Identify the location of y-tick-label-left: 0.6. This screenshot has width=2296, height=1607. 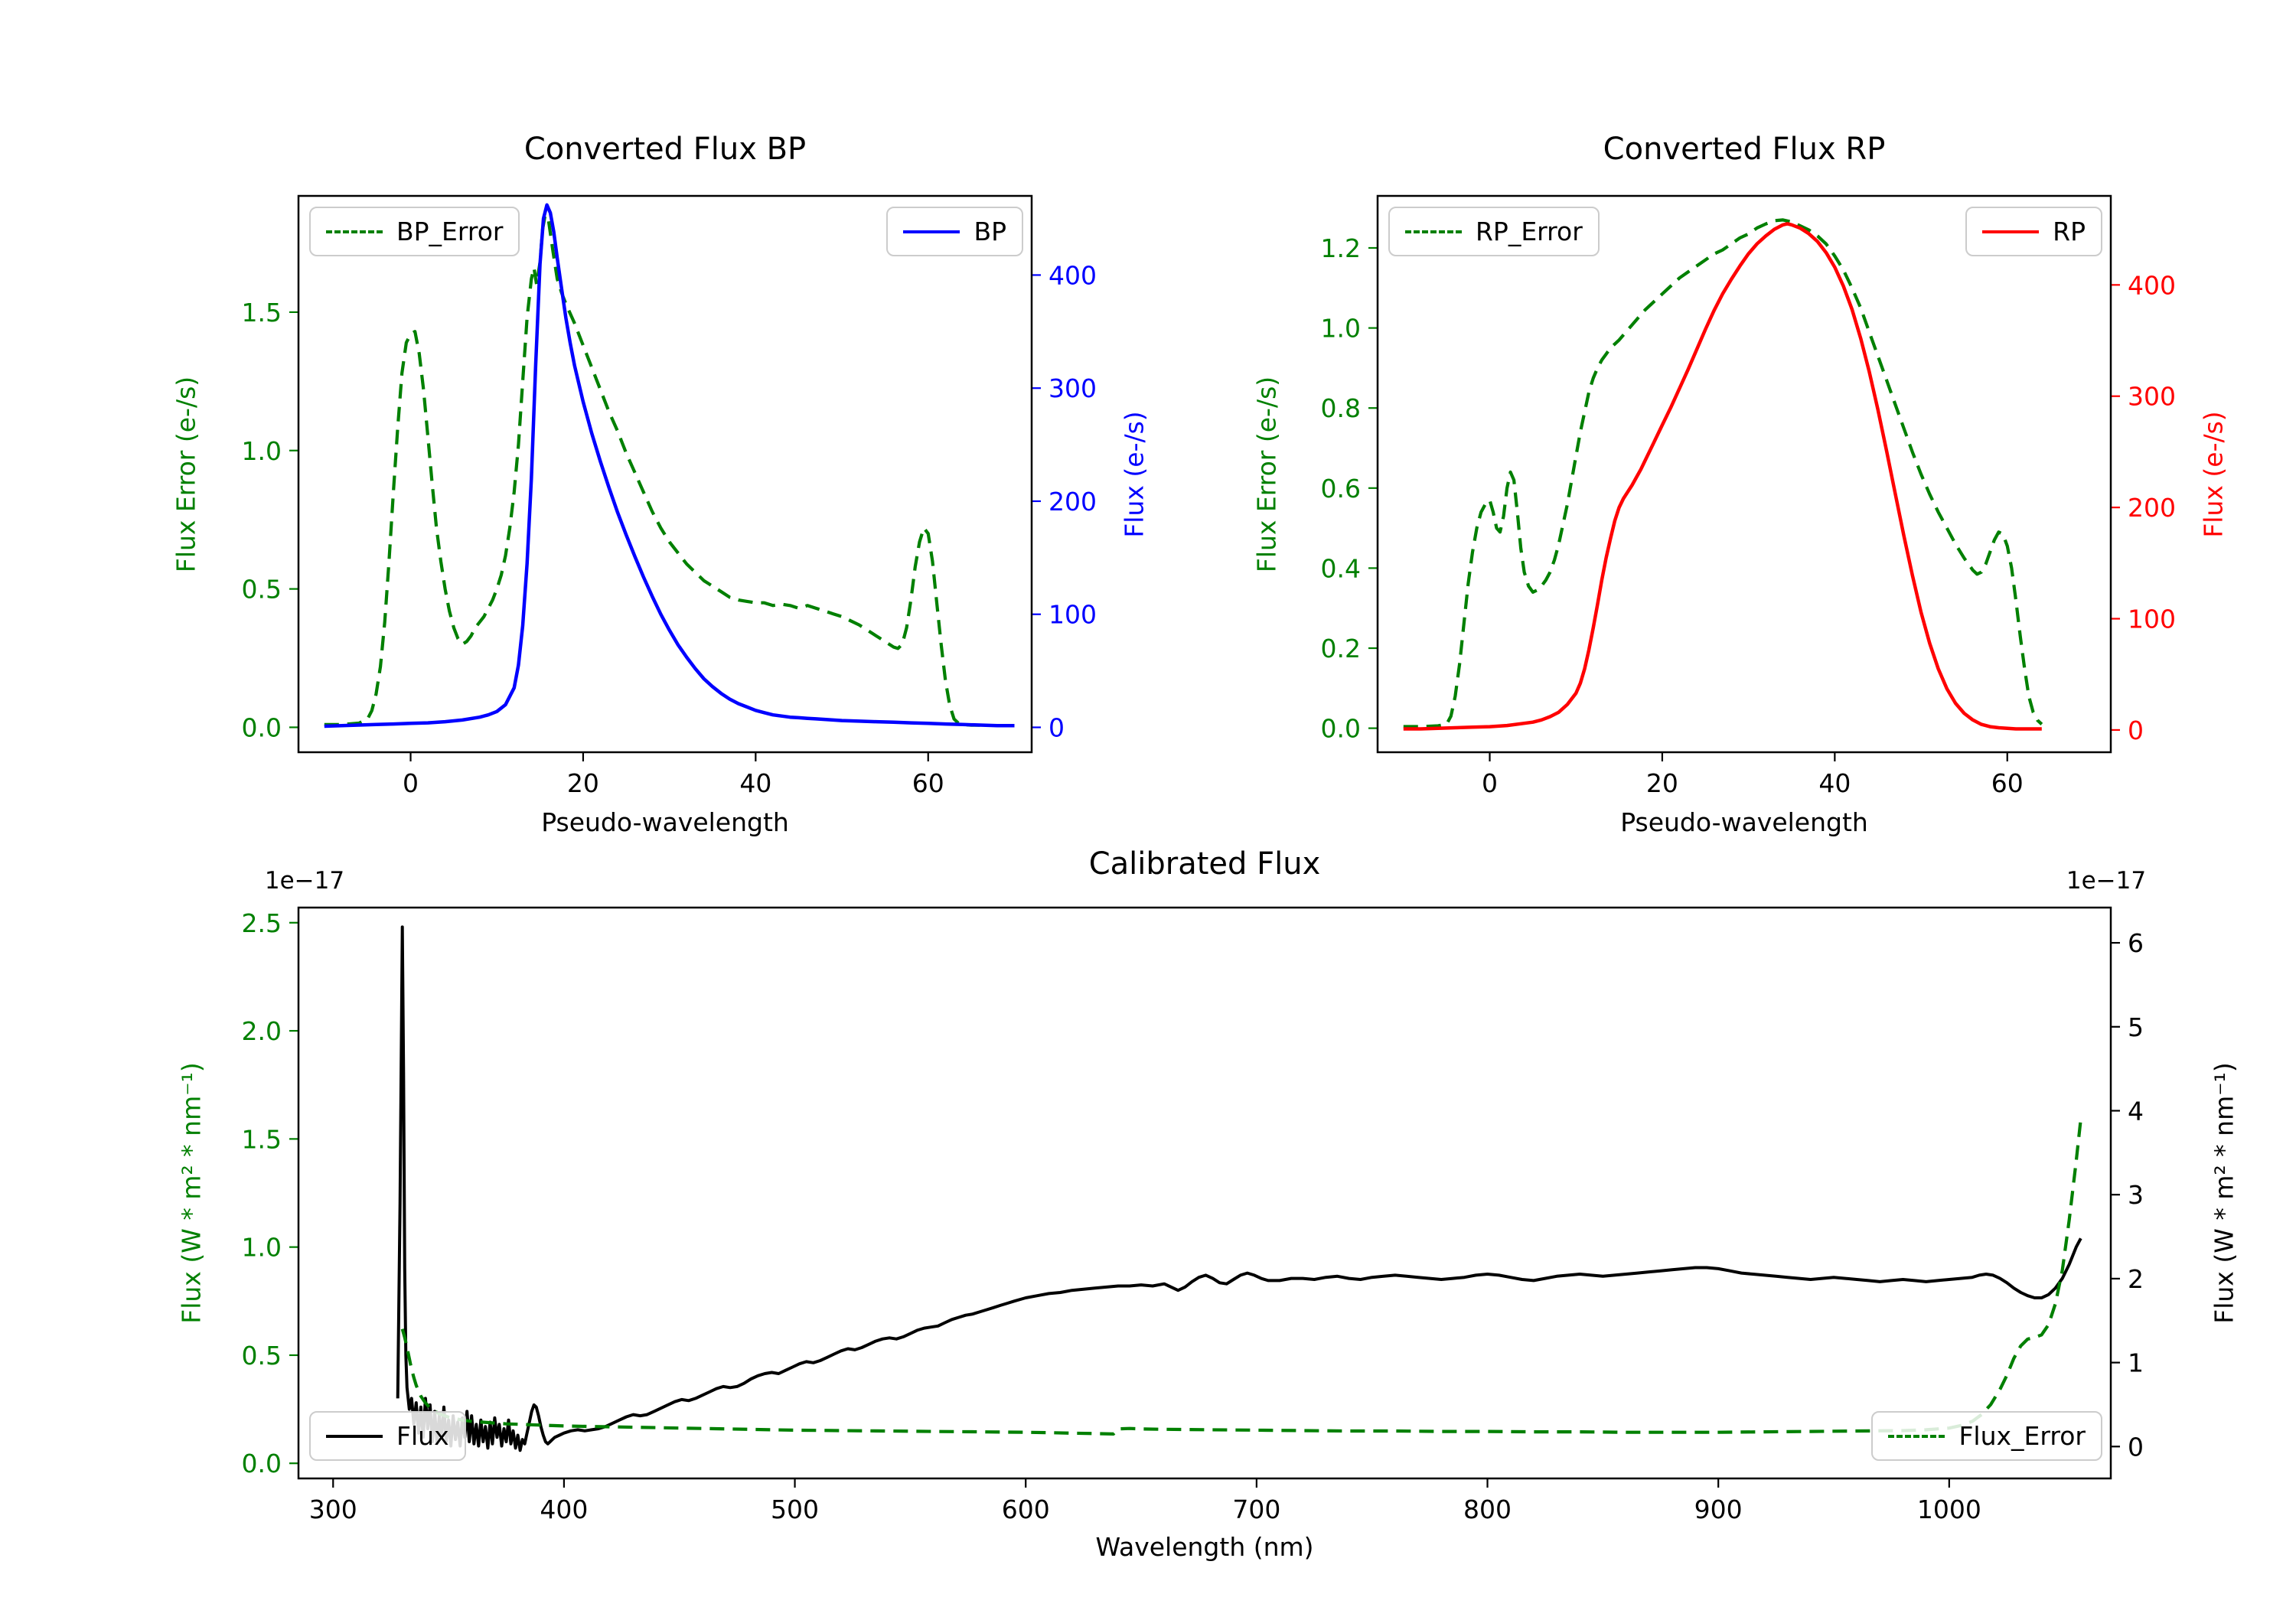
(1341, 489).